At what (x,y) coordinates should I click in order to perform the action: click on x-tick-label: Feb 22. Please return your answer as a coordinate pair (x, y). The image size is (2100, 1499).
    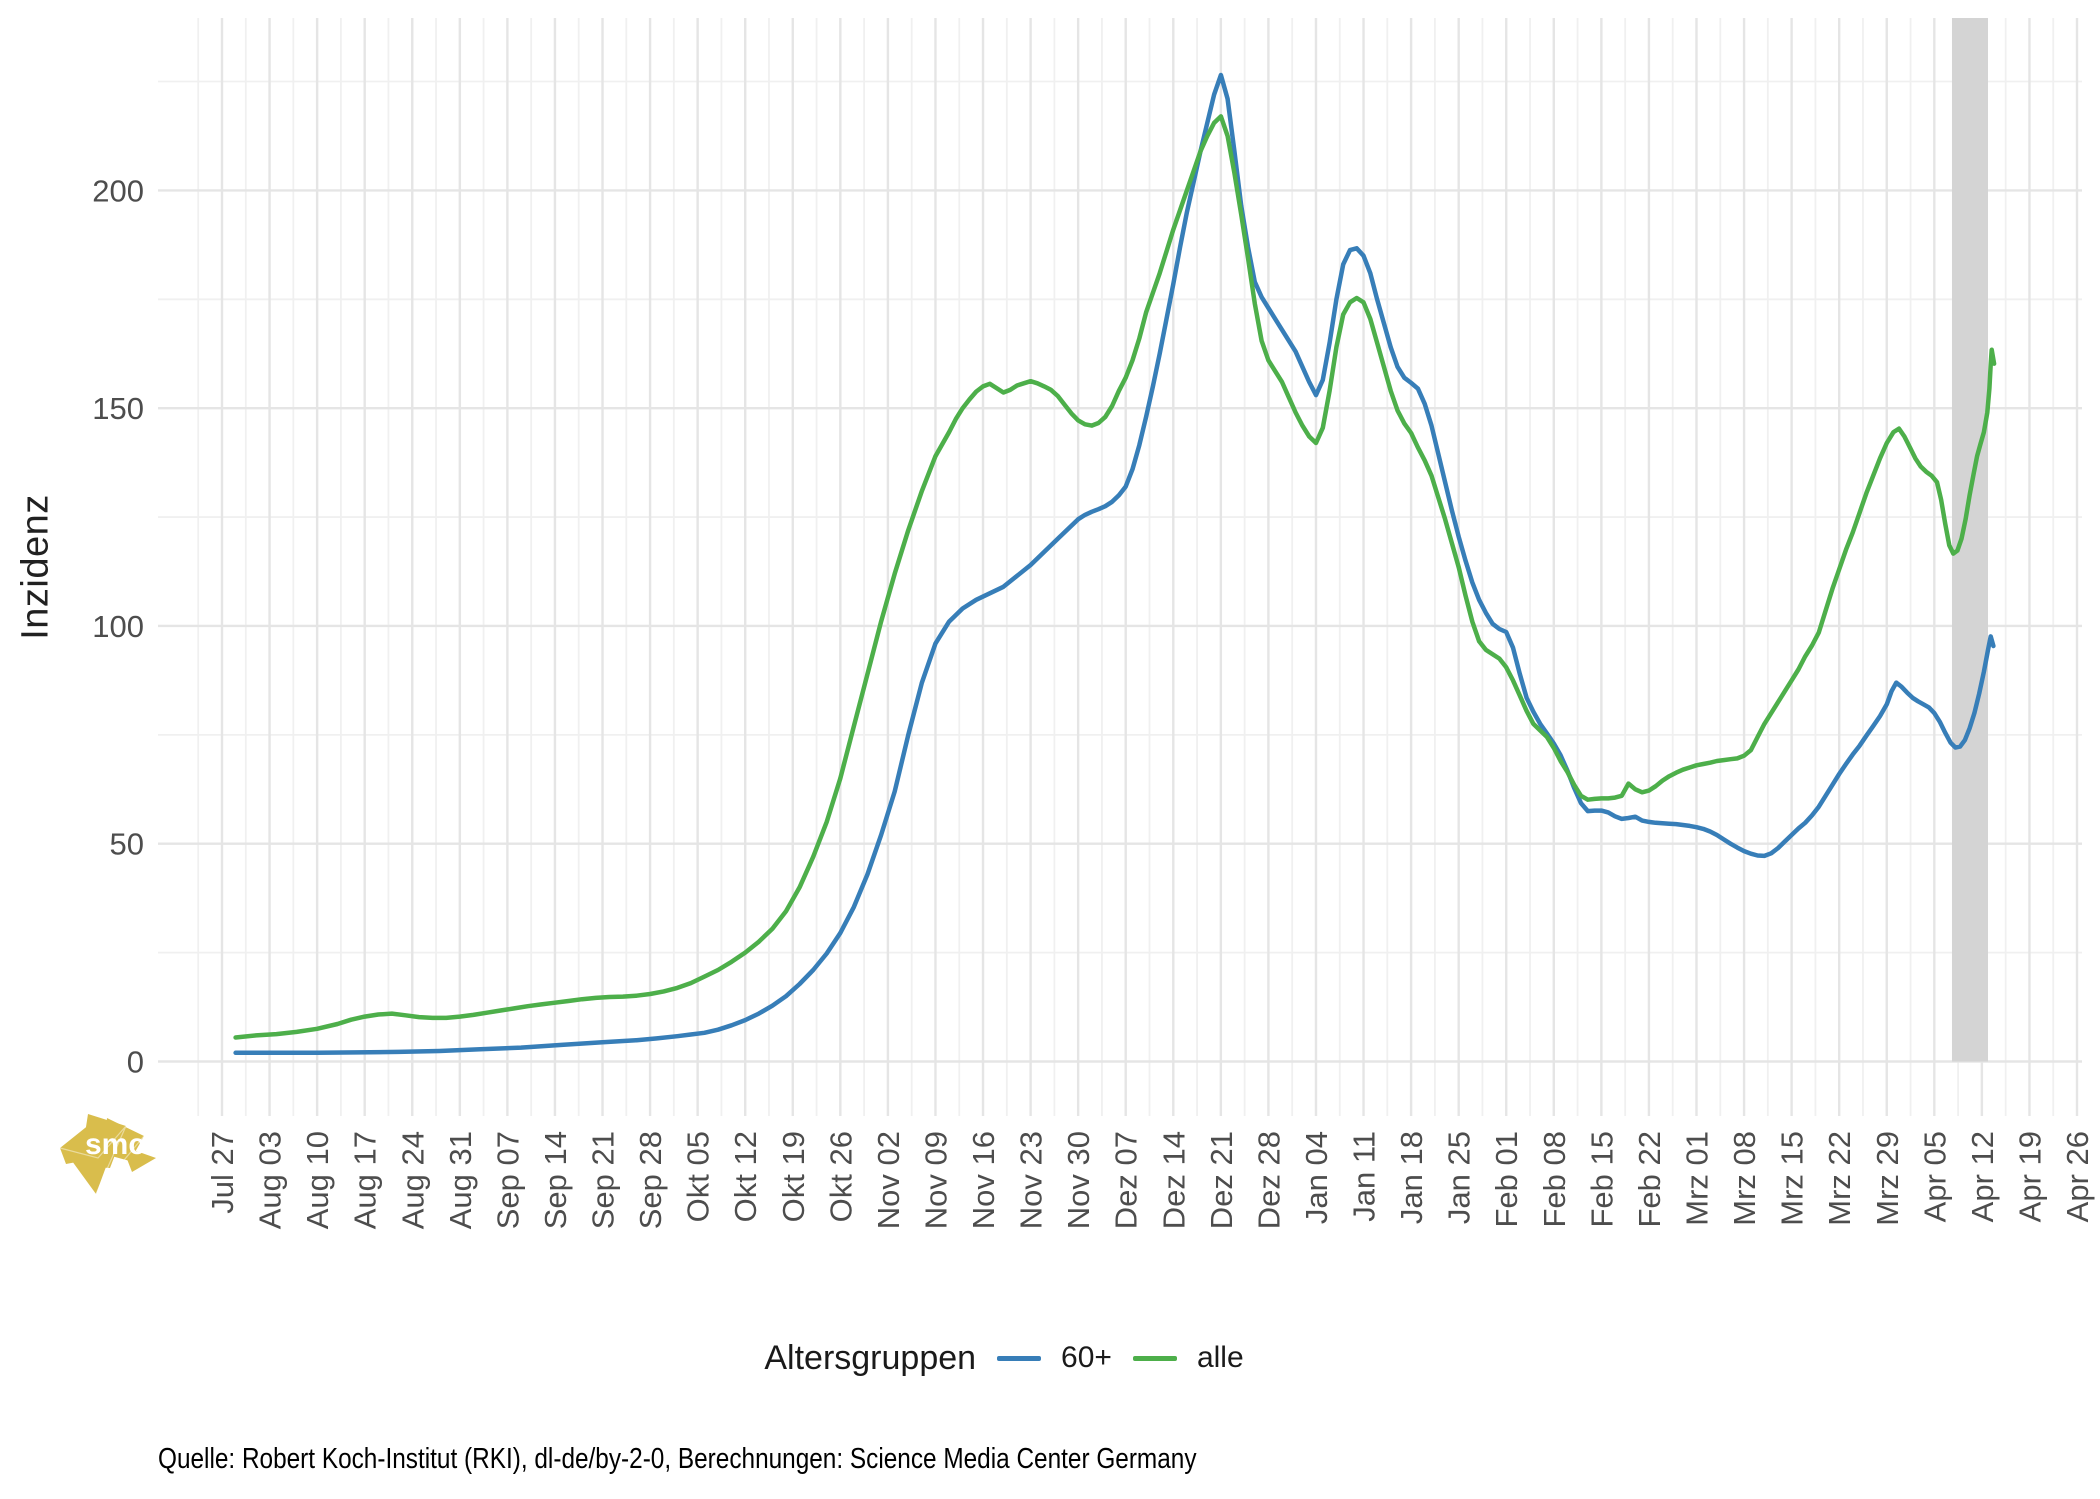
    Looking at the image, I should click on (1649, 1179).